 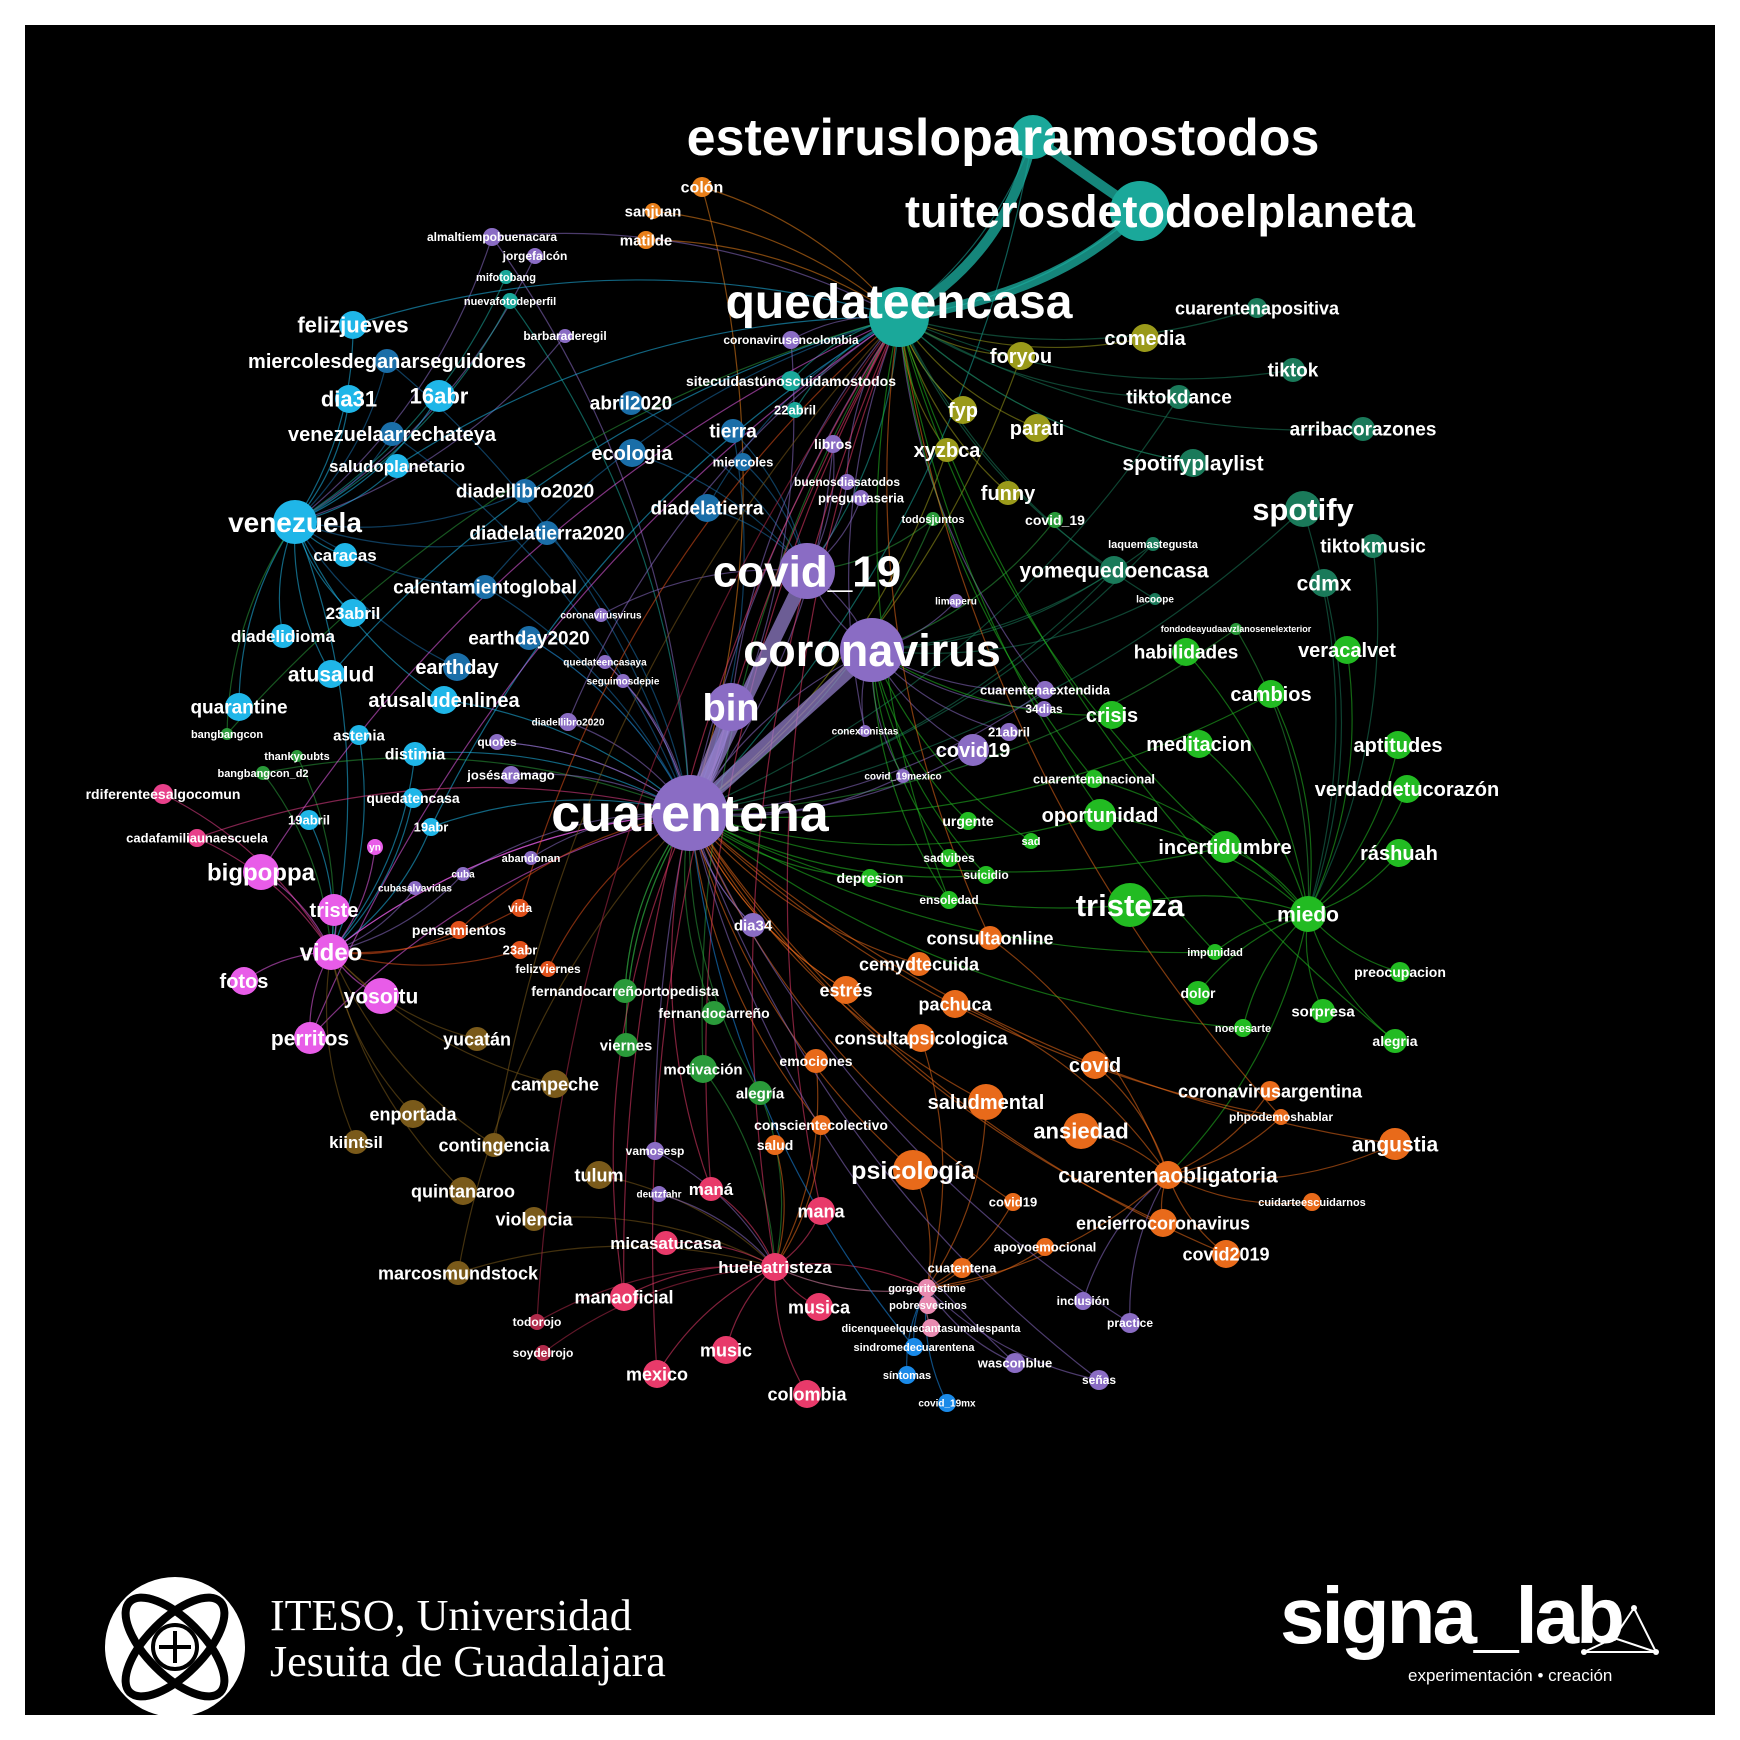 I want to click on node-label: todorojo, so click(x=537, y=1322).